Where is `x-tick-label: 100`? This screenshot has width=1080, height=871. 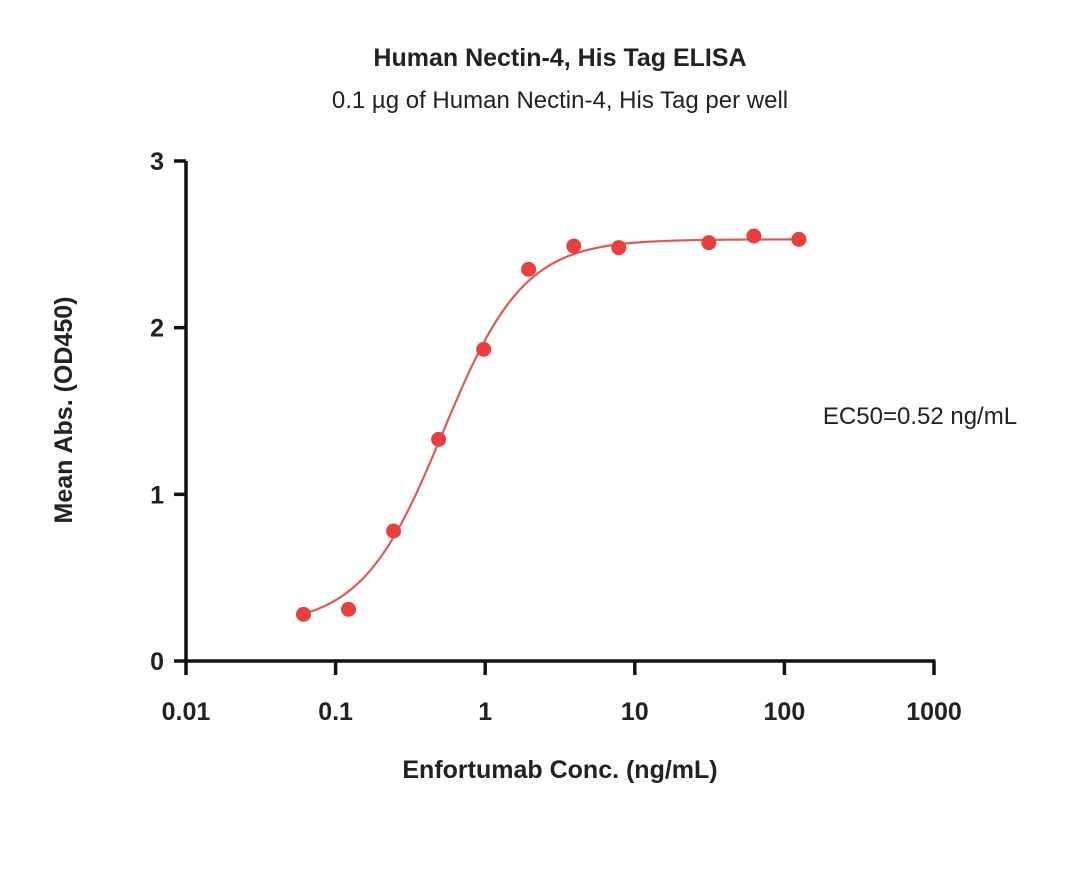 x-tick-label: 100 is located at coordinates (785, 712).